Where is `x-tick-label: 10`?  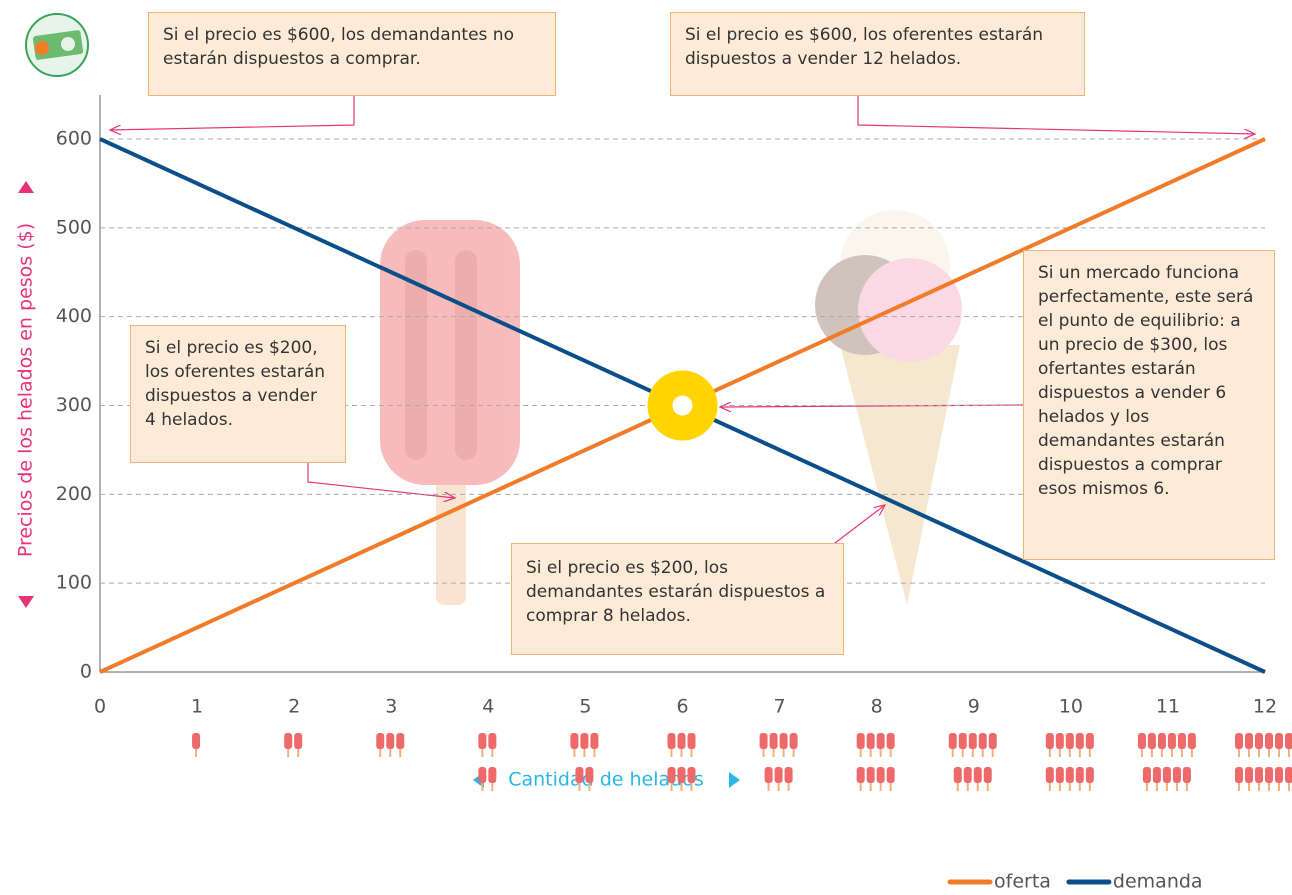 x-tick-label: 10 is located at coordinates (1071, 707).